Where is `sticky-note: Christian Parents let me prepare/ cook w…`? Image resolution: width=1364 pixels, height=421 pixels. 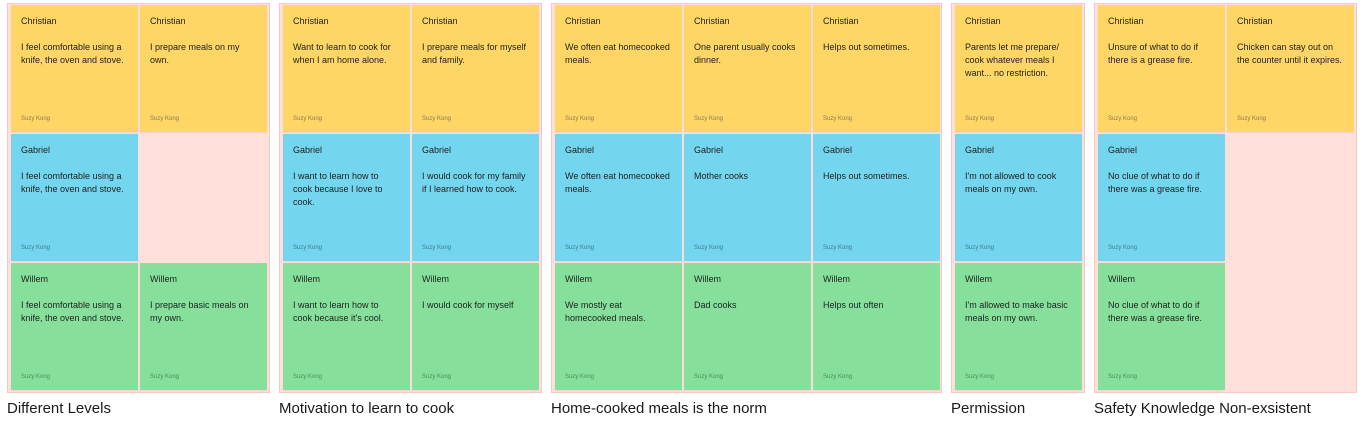
sticky-note: Christian Parents let me prepare/ cook w… is located at coordinates (1018, 68).